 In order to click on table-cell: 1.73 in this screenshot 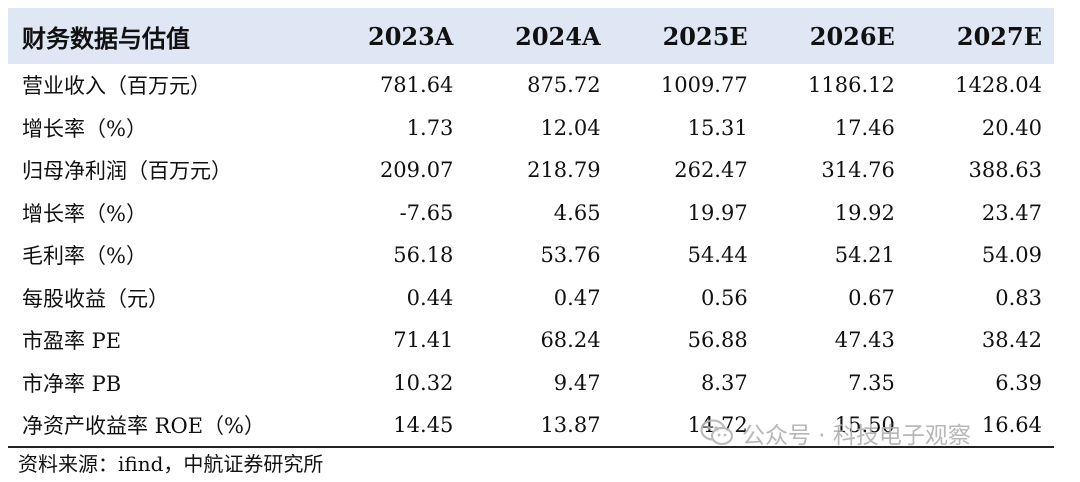, I will do `click(430, 127)`.